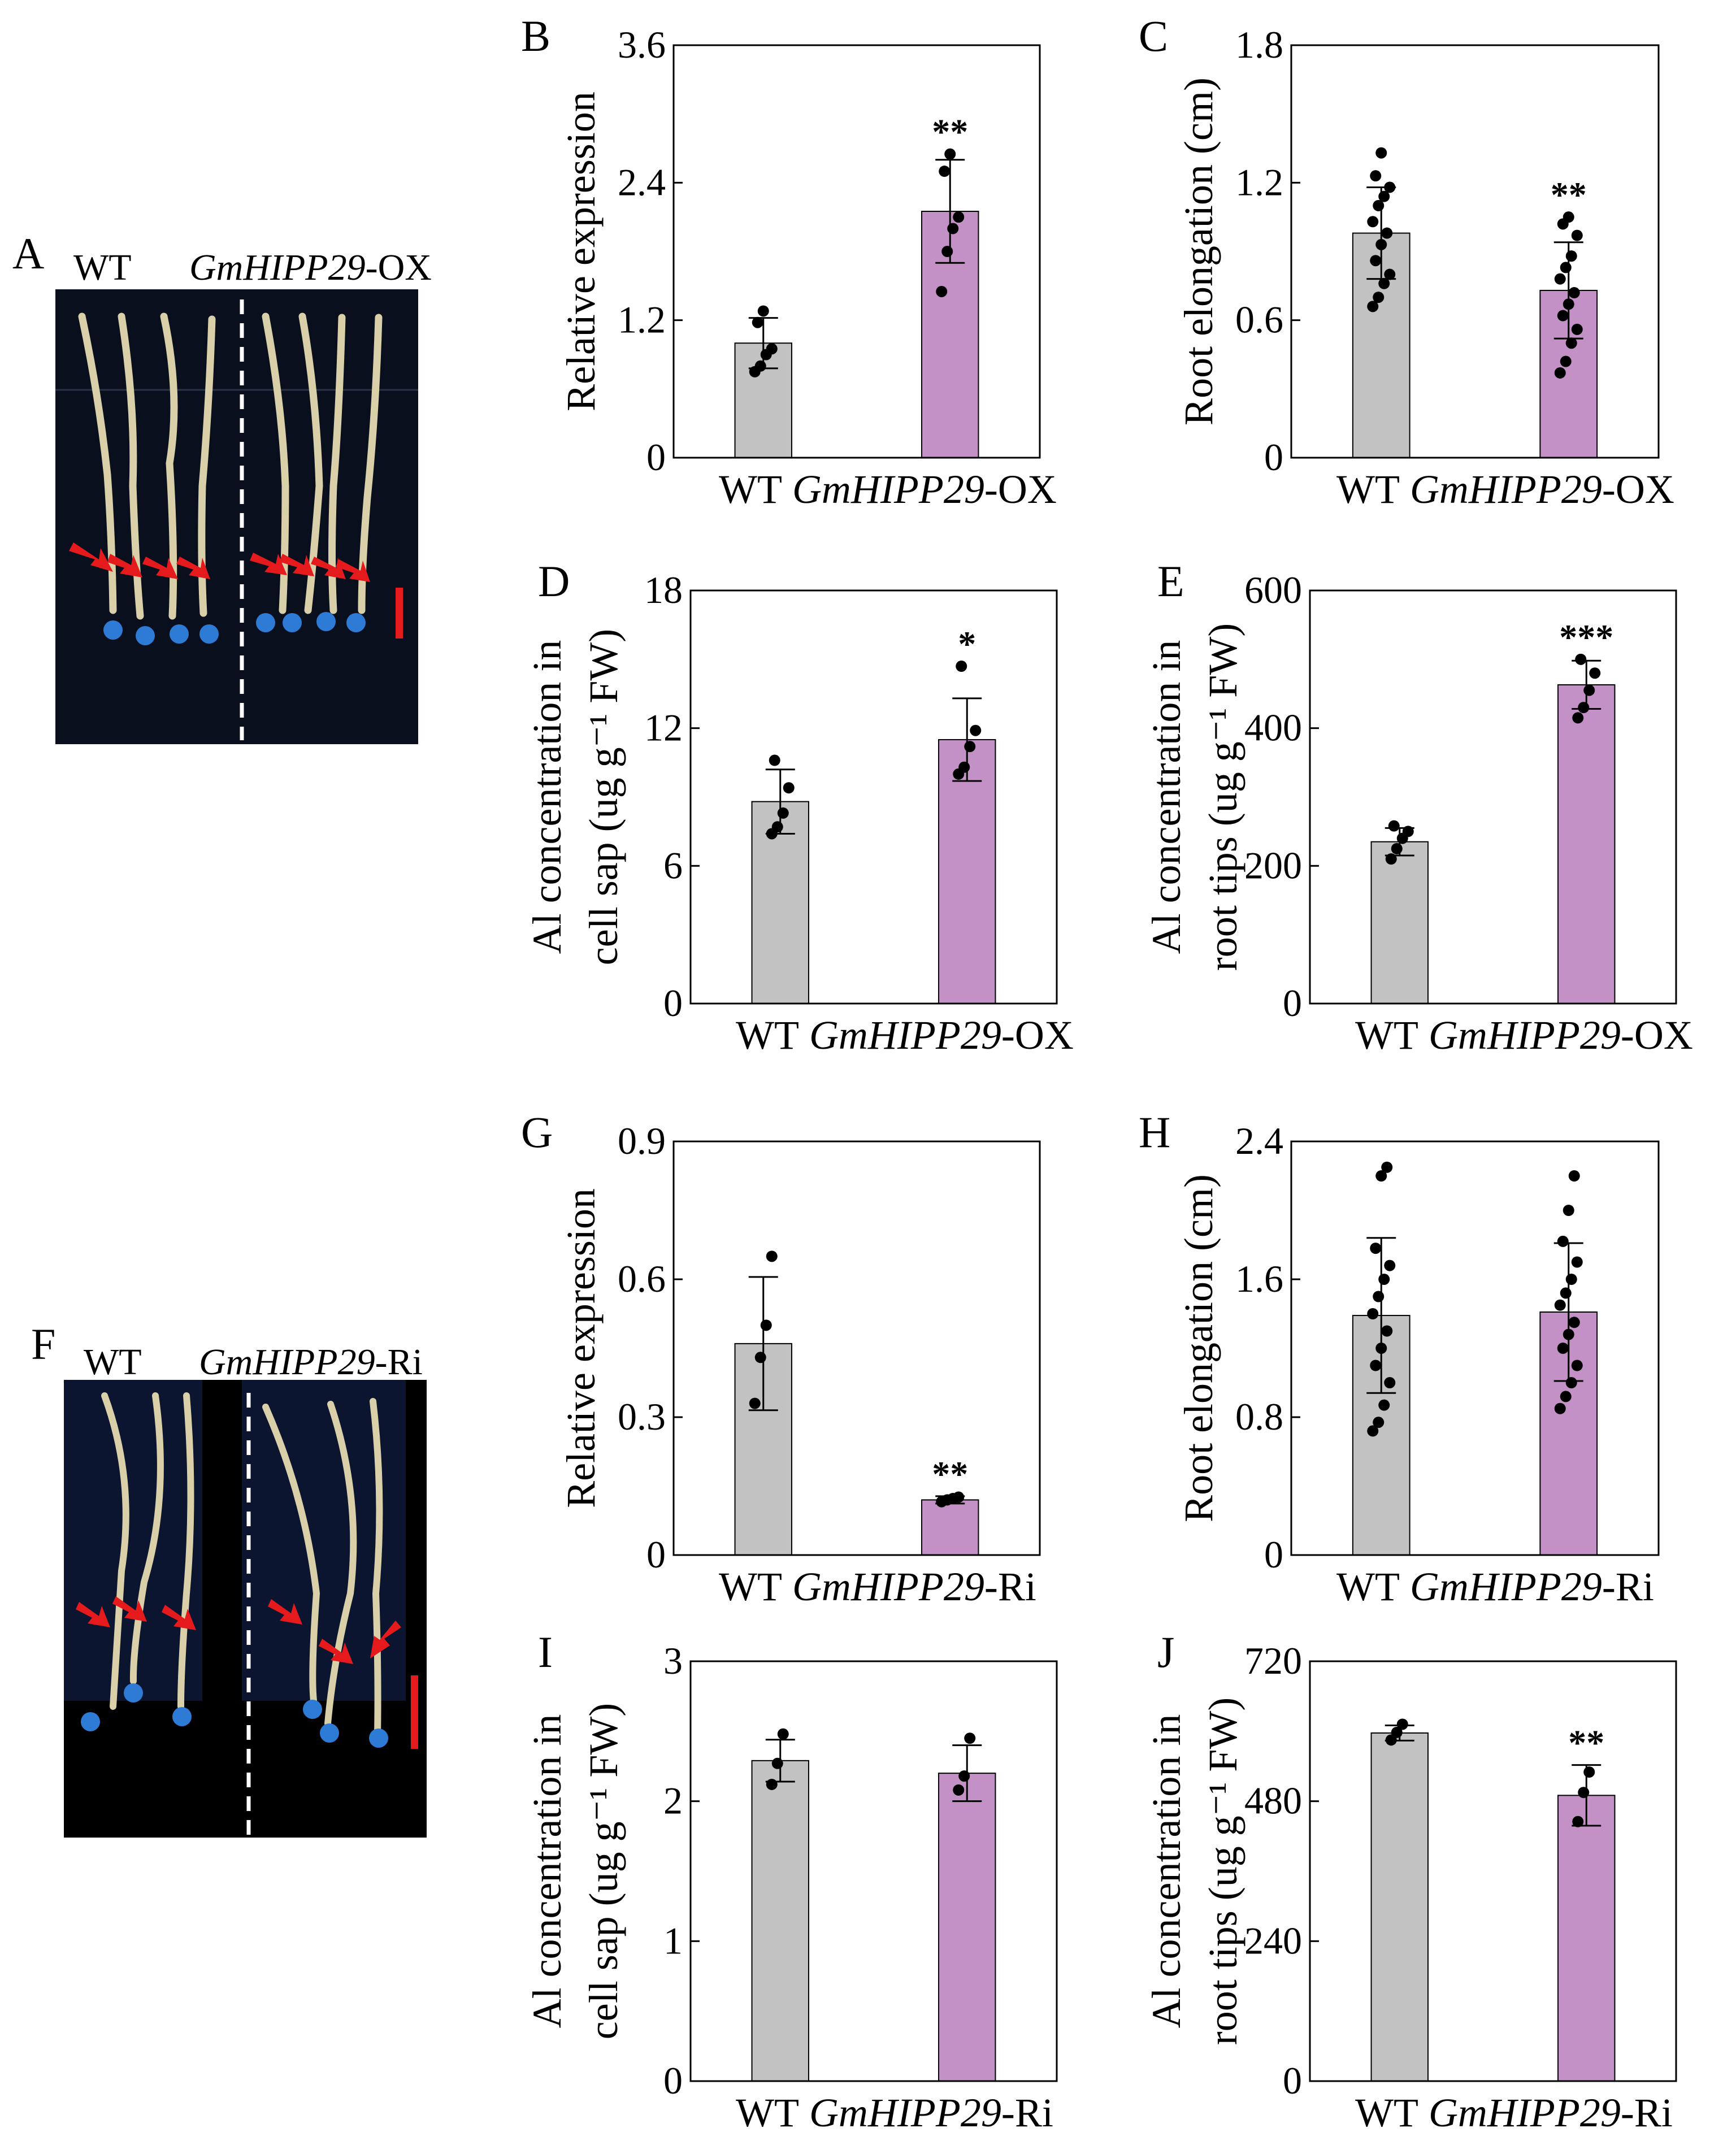 Image resolution: width=1736 pixels, height=2141 pixels. What do you see at coordinates (310, 267) in the screenshot?
I see `photo-a-label-gene: GmHIPP29-OX` at bounding box center [310, 267].